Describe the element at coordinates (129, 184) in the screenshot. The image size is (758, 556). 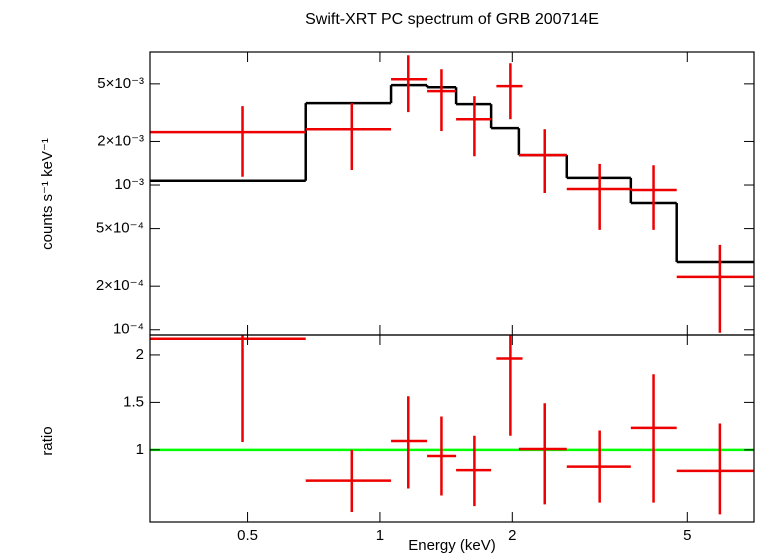
I see `y-tick-label: 10⁻³` at that location.